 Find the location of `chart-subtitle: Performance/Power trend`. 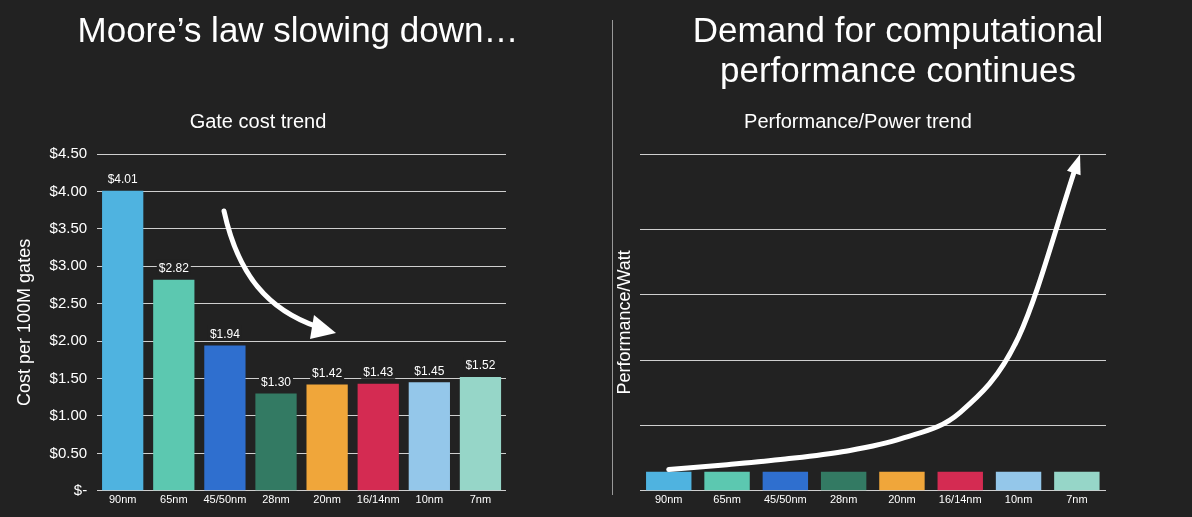

chart-subtitle: Performance/Power trend is located at coordinates (858, 120).